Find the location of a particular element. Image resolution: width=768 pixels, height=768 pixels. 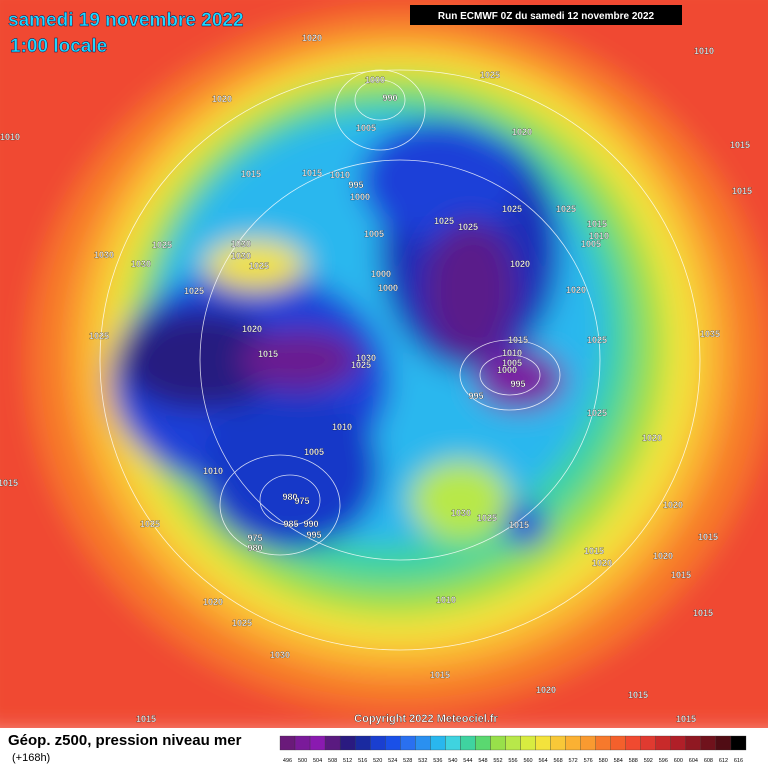

legend-label: 556 is located at coordinates (512, 761).